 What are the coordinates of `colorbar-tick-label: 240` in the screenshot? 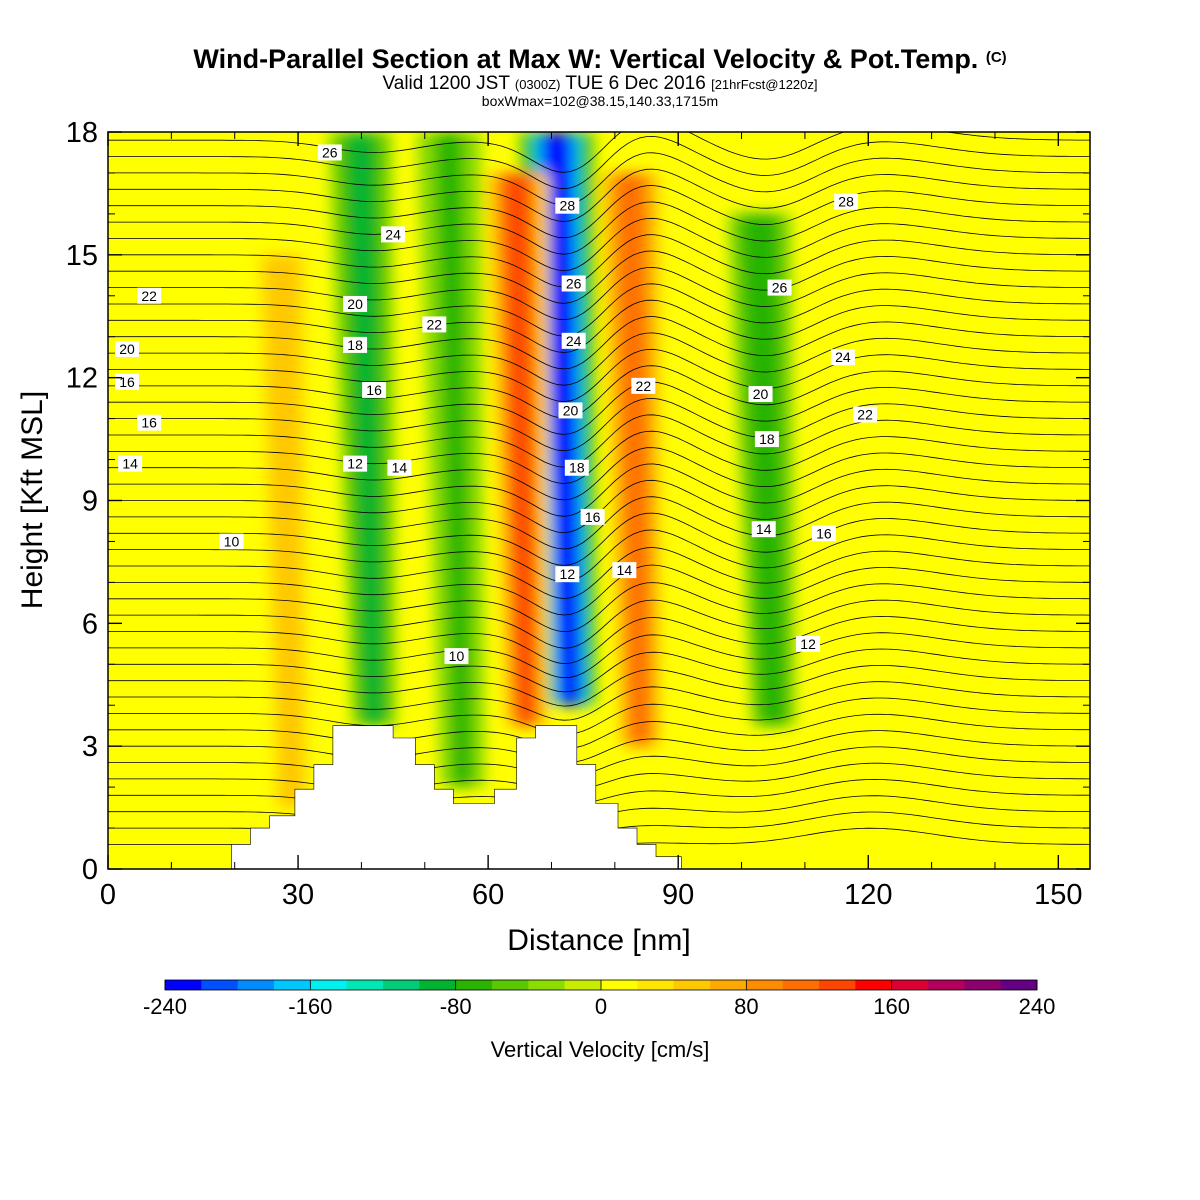 It's located at (1037, 1006).